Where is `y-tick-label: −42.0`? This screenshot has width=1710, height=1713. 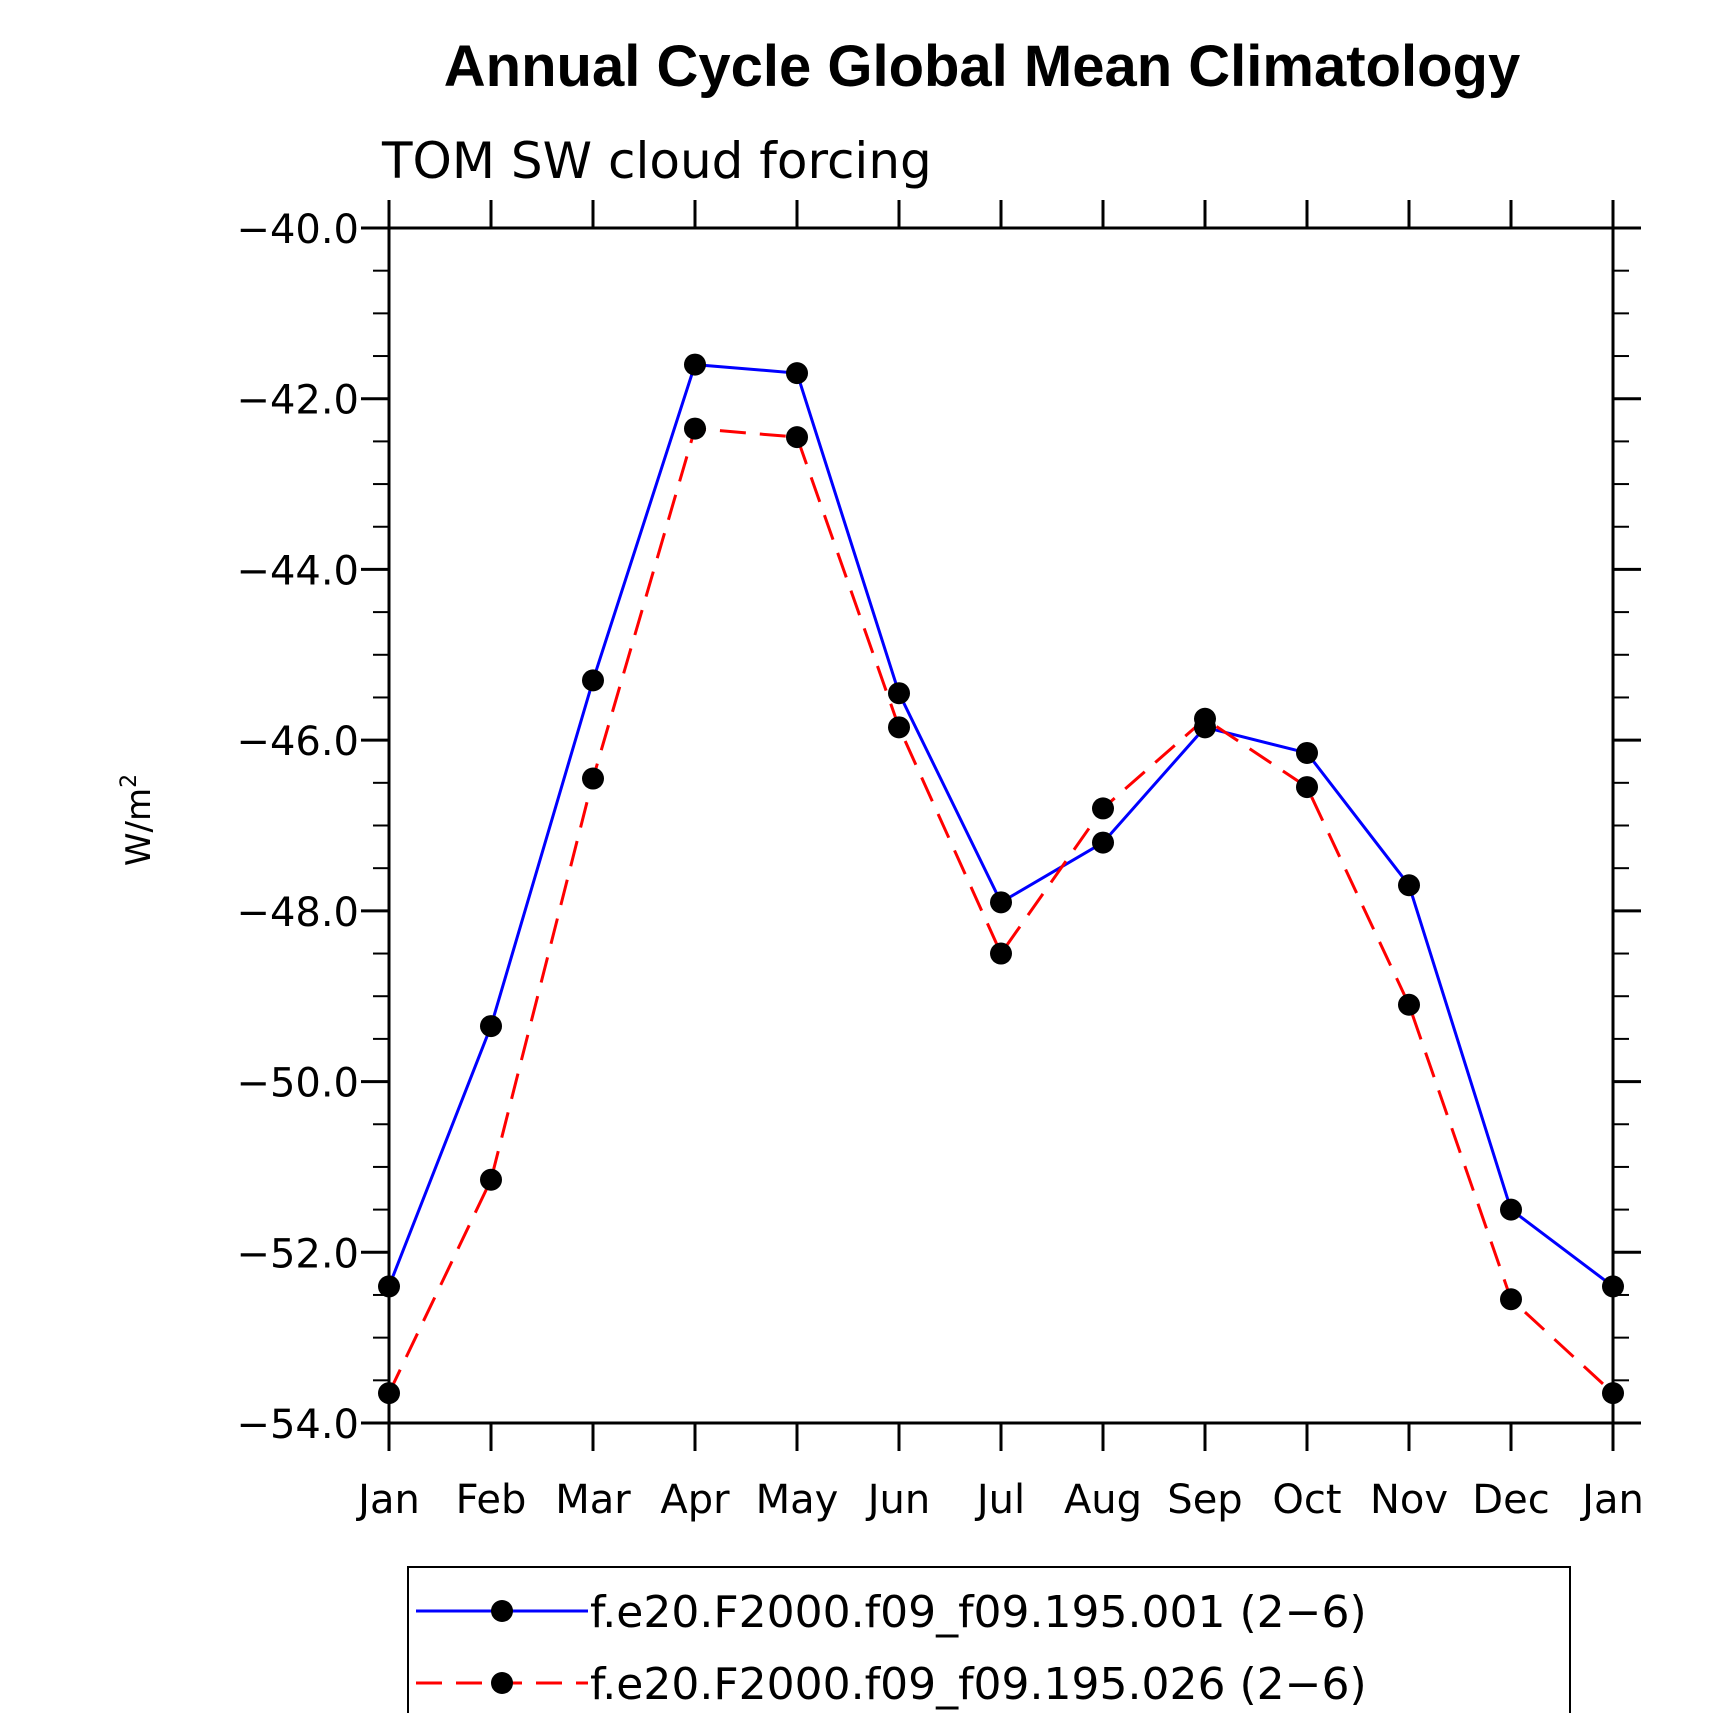 y-tick-label: −42.0 is located at coordinates (297, 401).